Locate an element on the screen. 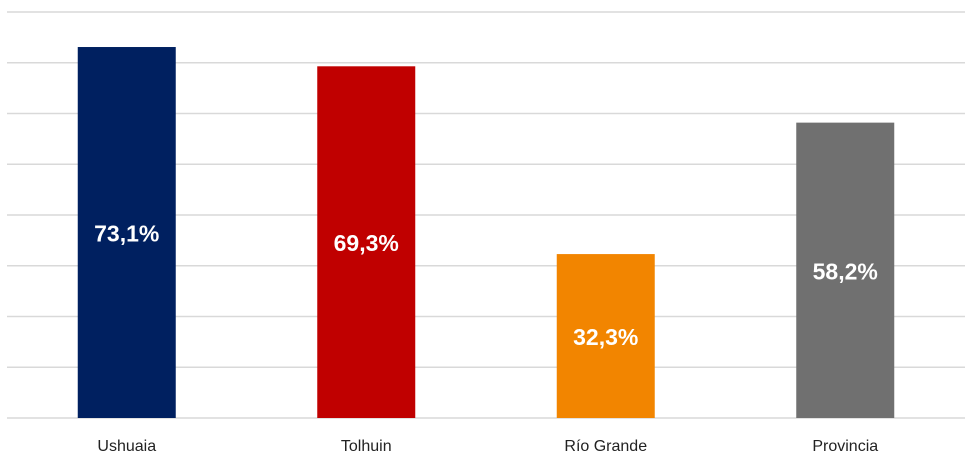 This screenshot has height=462, width=972. value-label: 73,1% is located at coordinates (126, 234).